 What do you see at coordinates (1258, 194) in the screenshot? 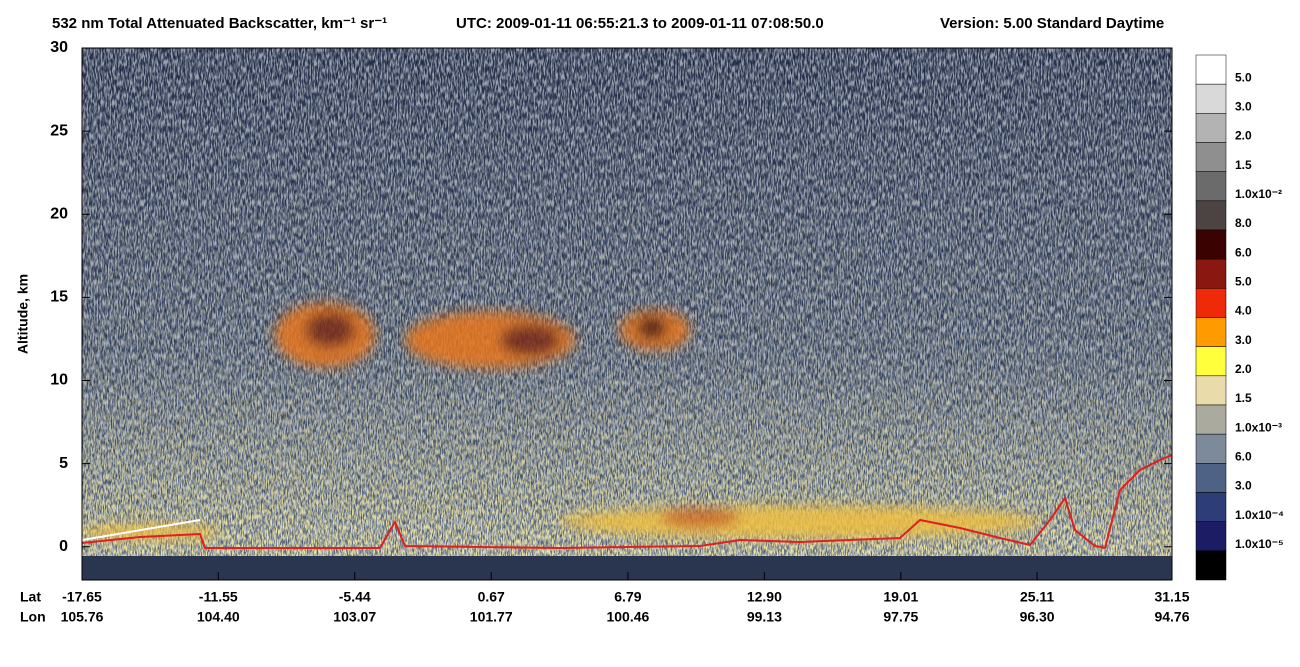
I see `colorbar-label: 1.0x10⁻²` at bounding box center [1258, 194].